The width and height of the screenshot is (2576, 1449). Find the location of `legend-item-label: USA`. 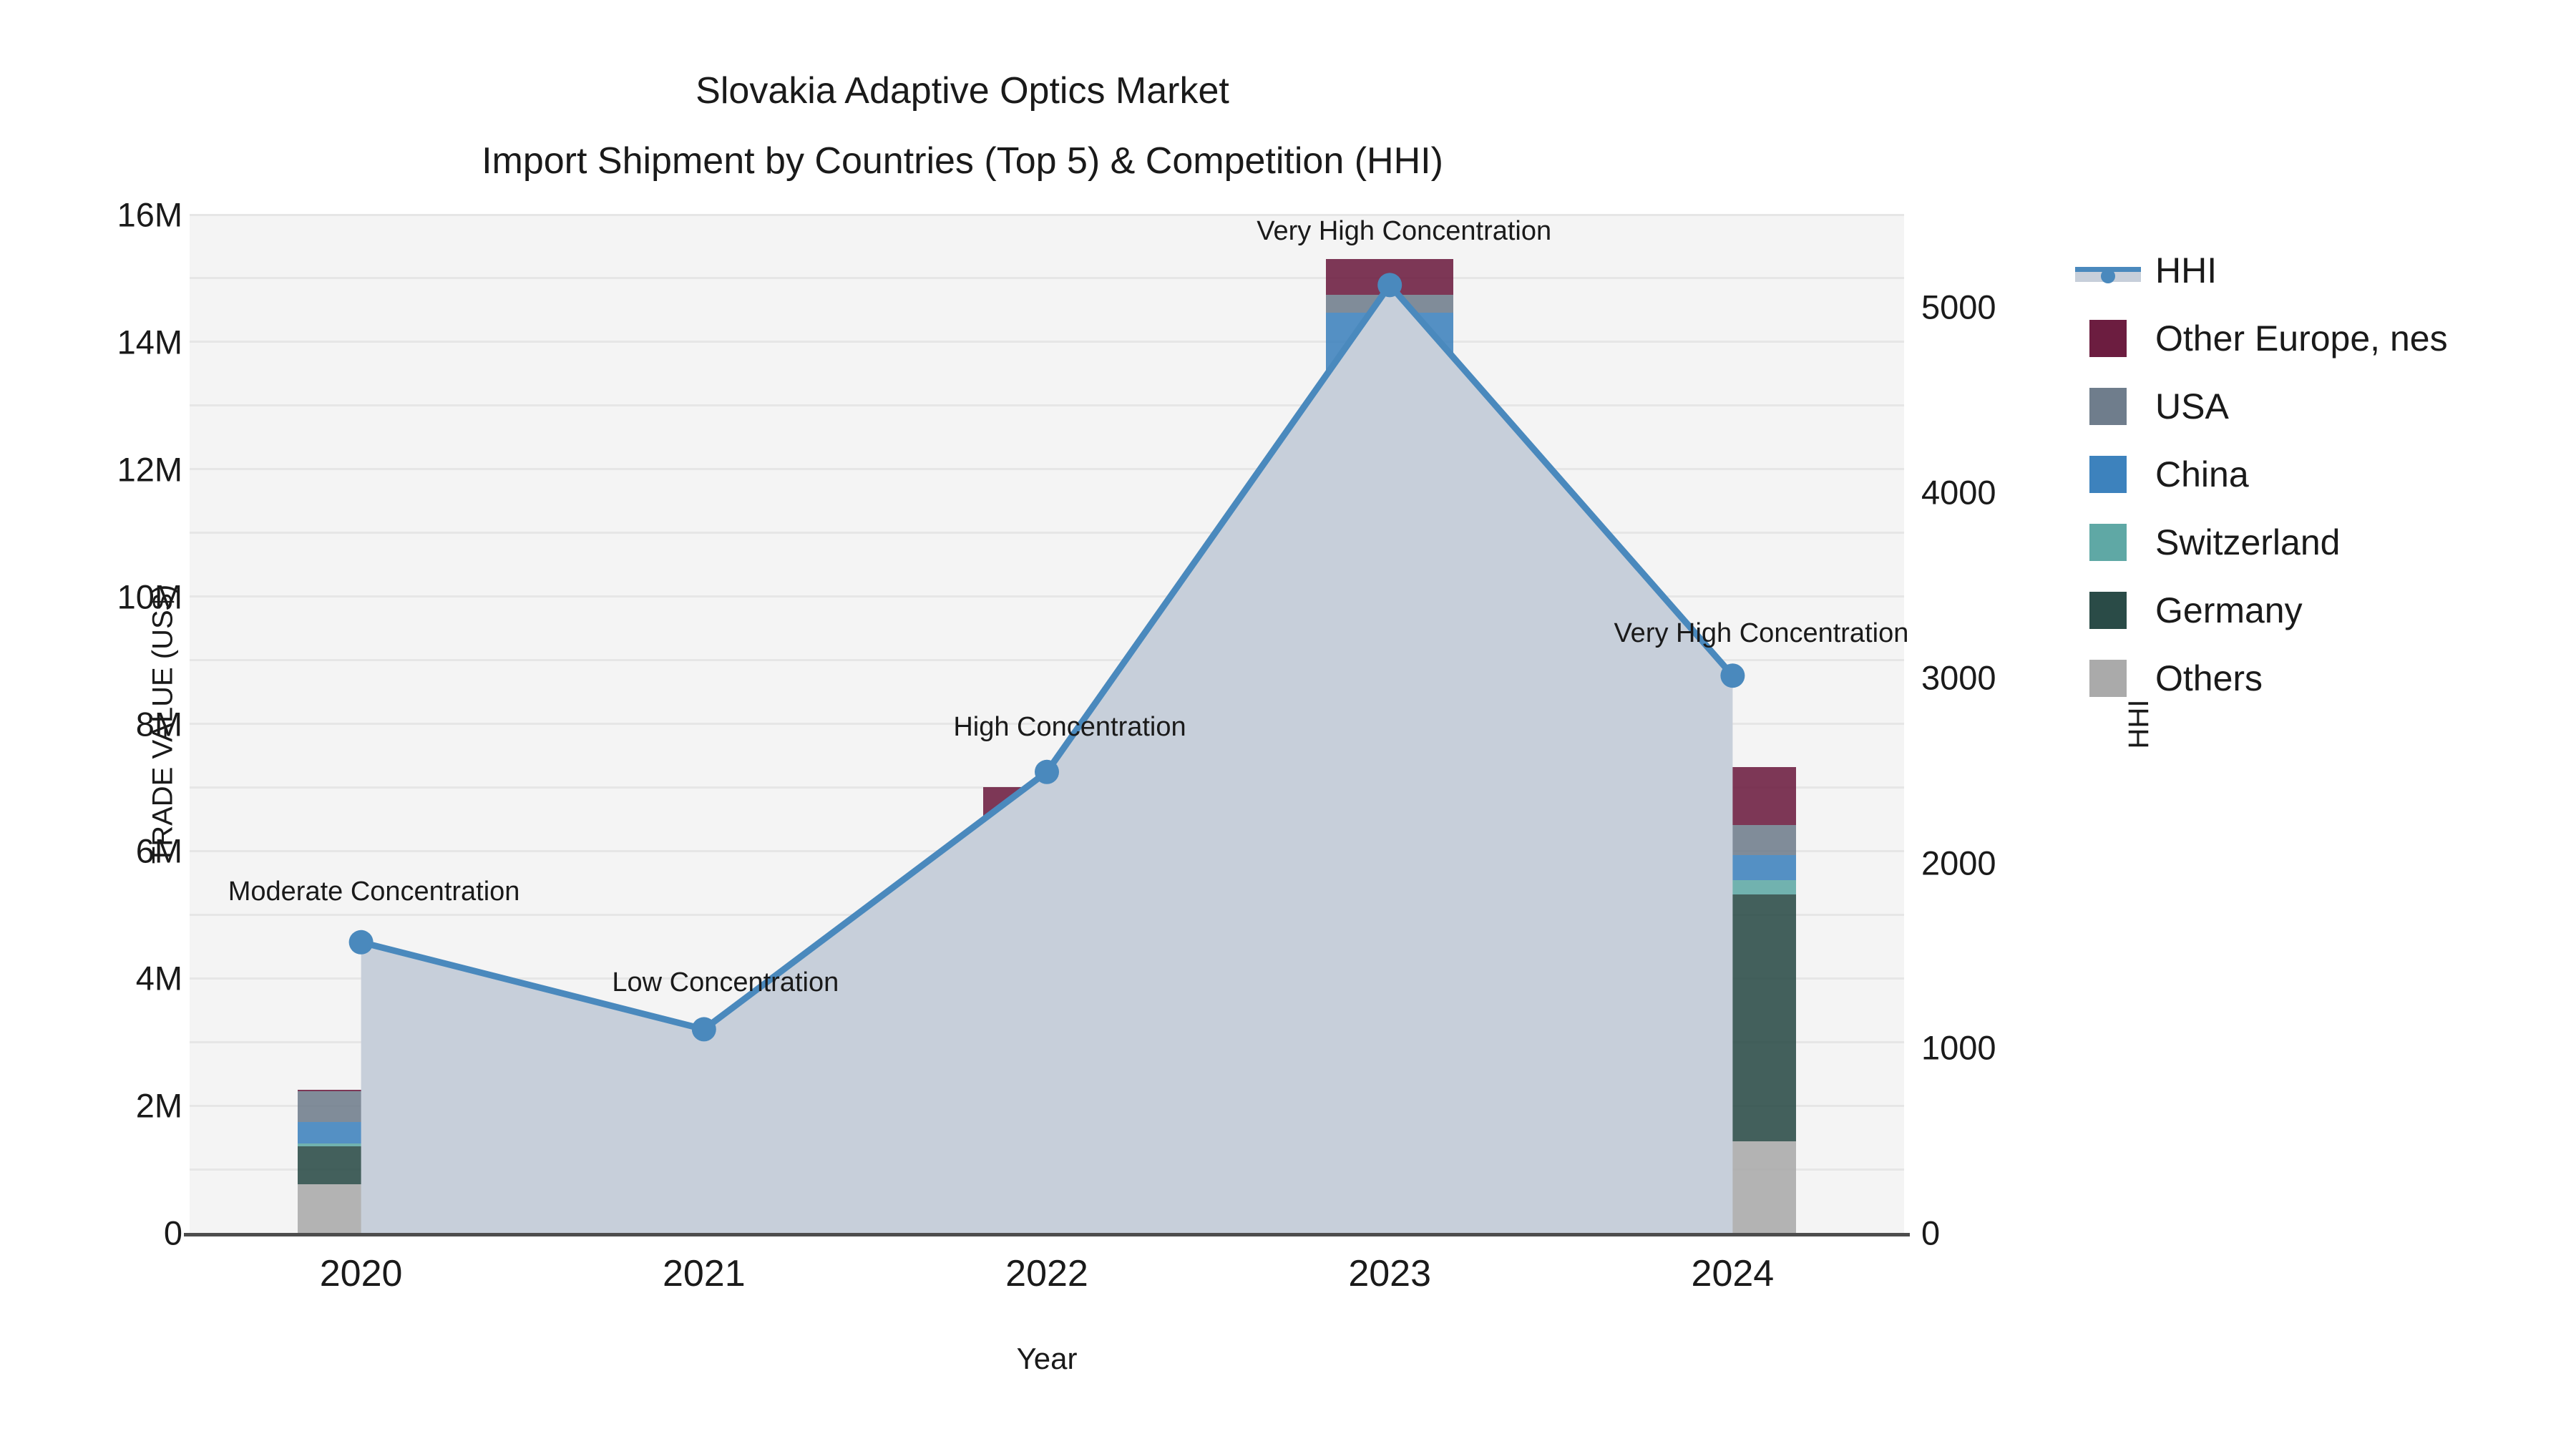

legend-item-label: USA is located at coordinates (2192, 406).